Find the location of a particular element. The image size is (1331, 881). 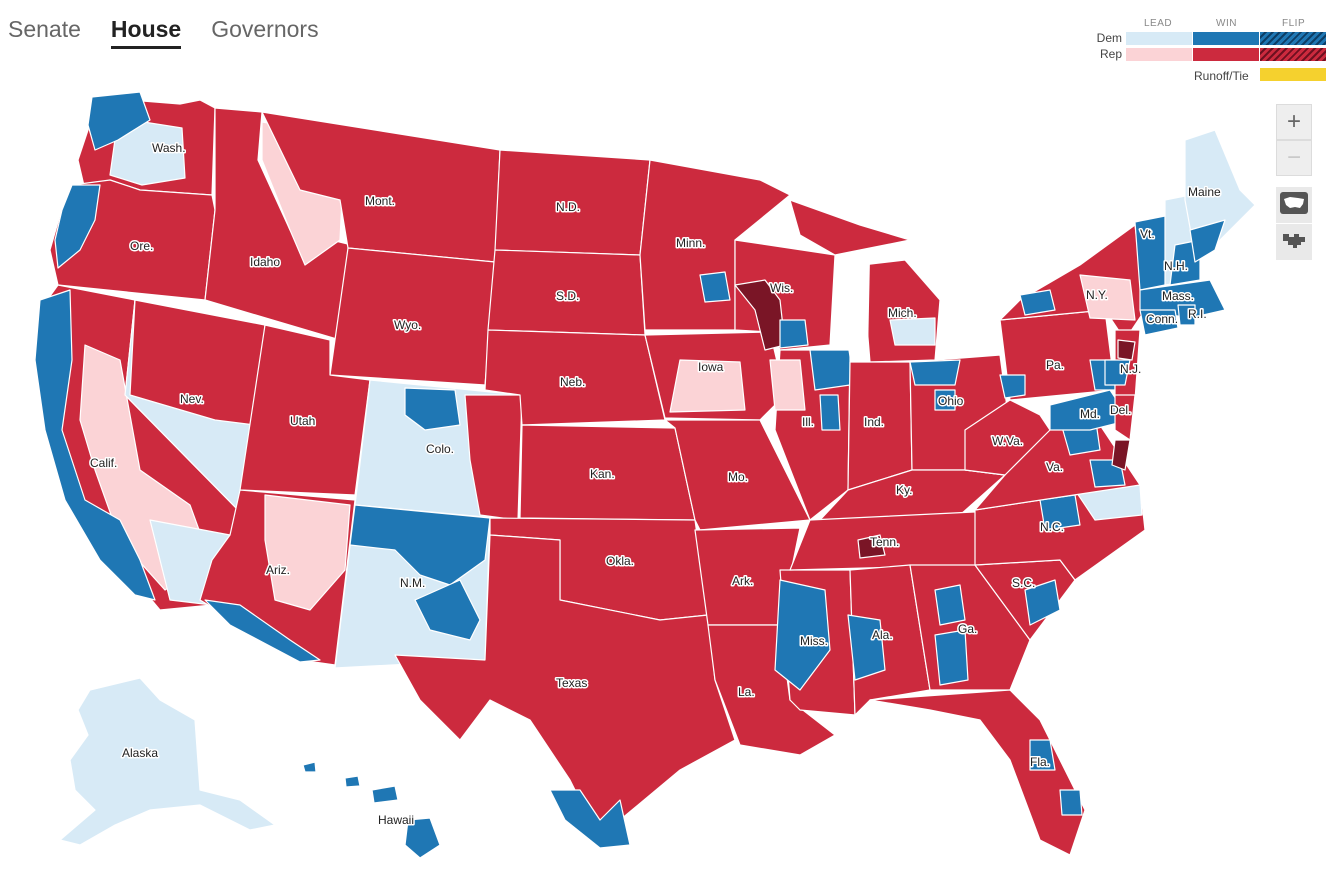

state-fl-dem is located at coordinates (1042, 755).